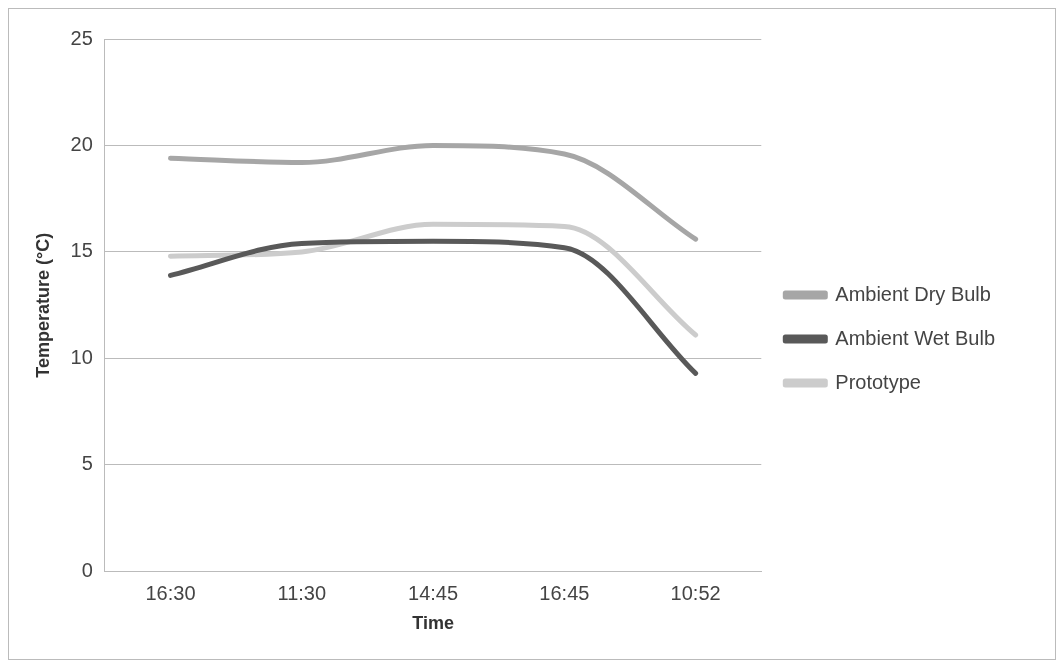 The height and width of the screenshot is (666, 1062). What do you see at coordinates (81, 356) in the screenshot?
I see `y-tick-label: 10` at bounding box center [81, 356].